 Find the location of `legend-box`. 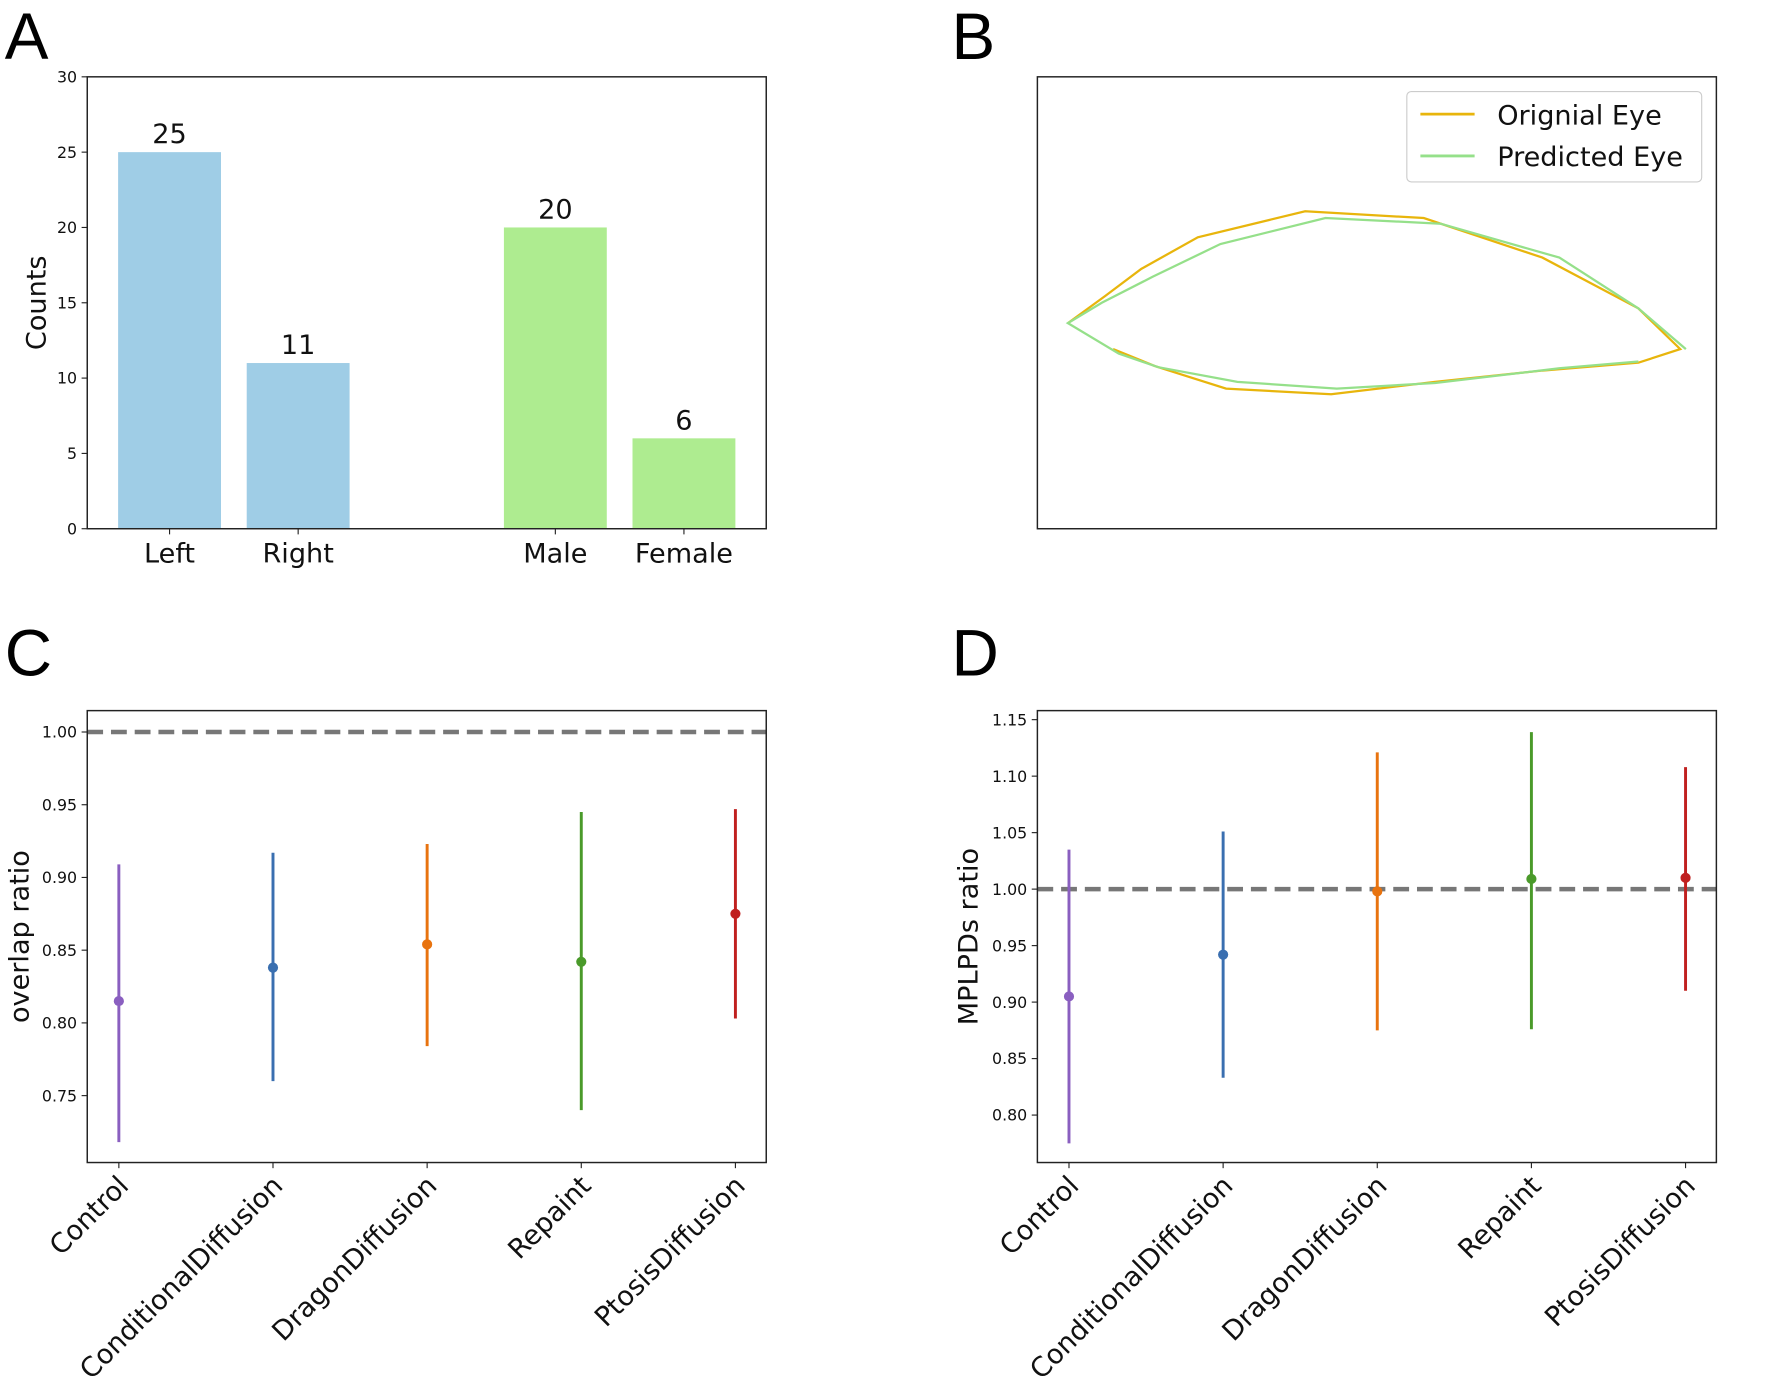

legend-box is located at coordinates (1554, 136).